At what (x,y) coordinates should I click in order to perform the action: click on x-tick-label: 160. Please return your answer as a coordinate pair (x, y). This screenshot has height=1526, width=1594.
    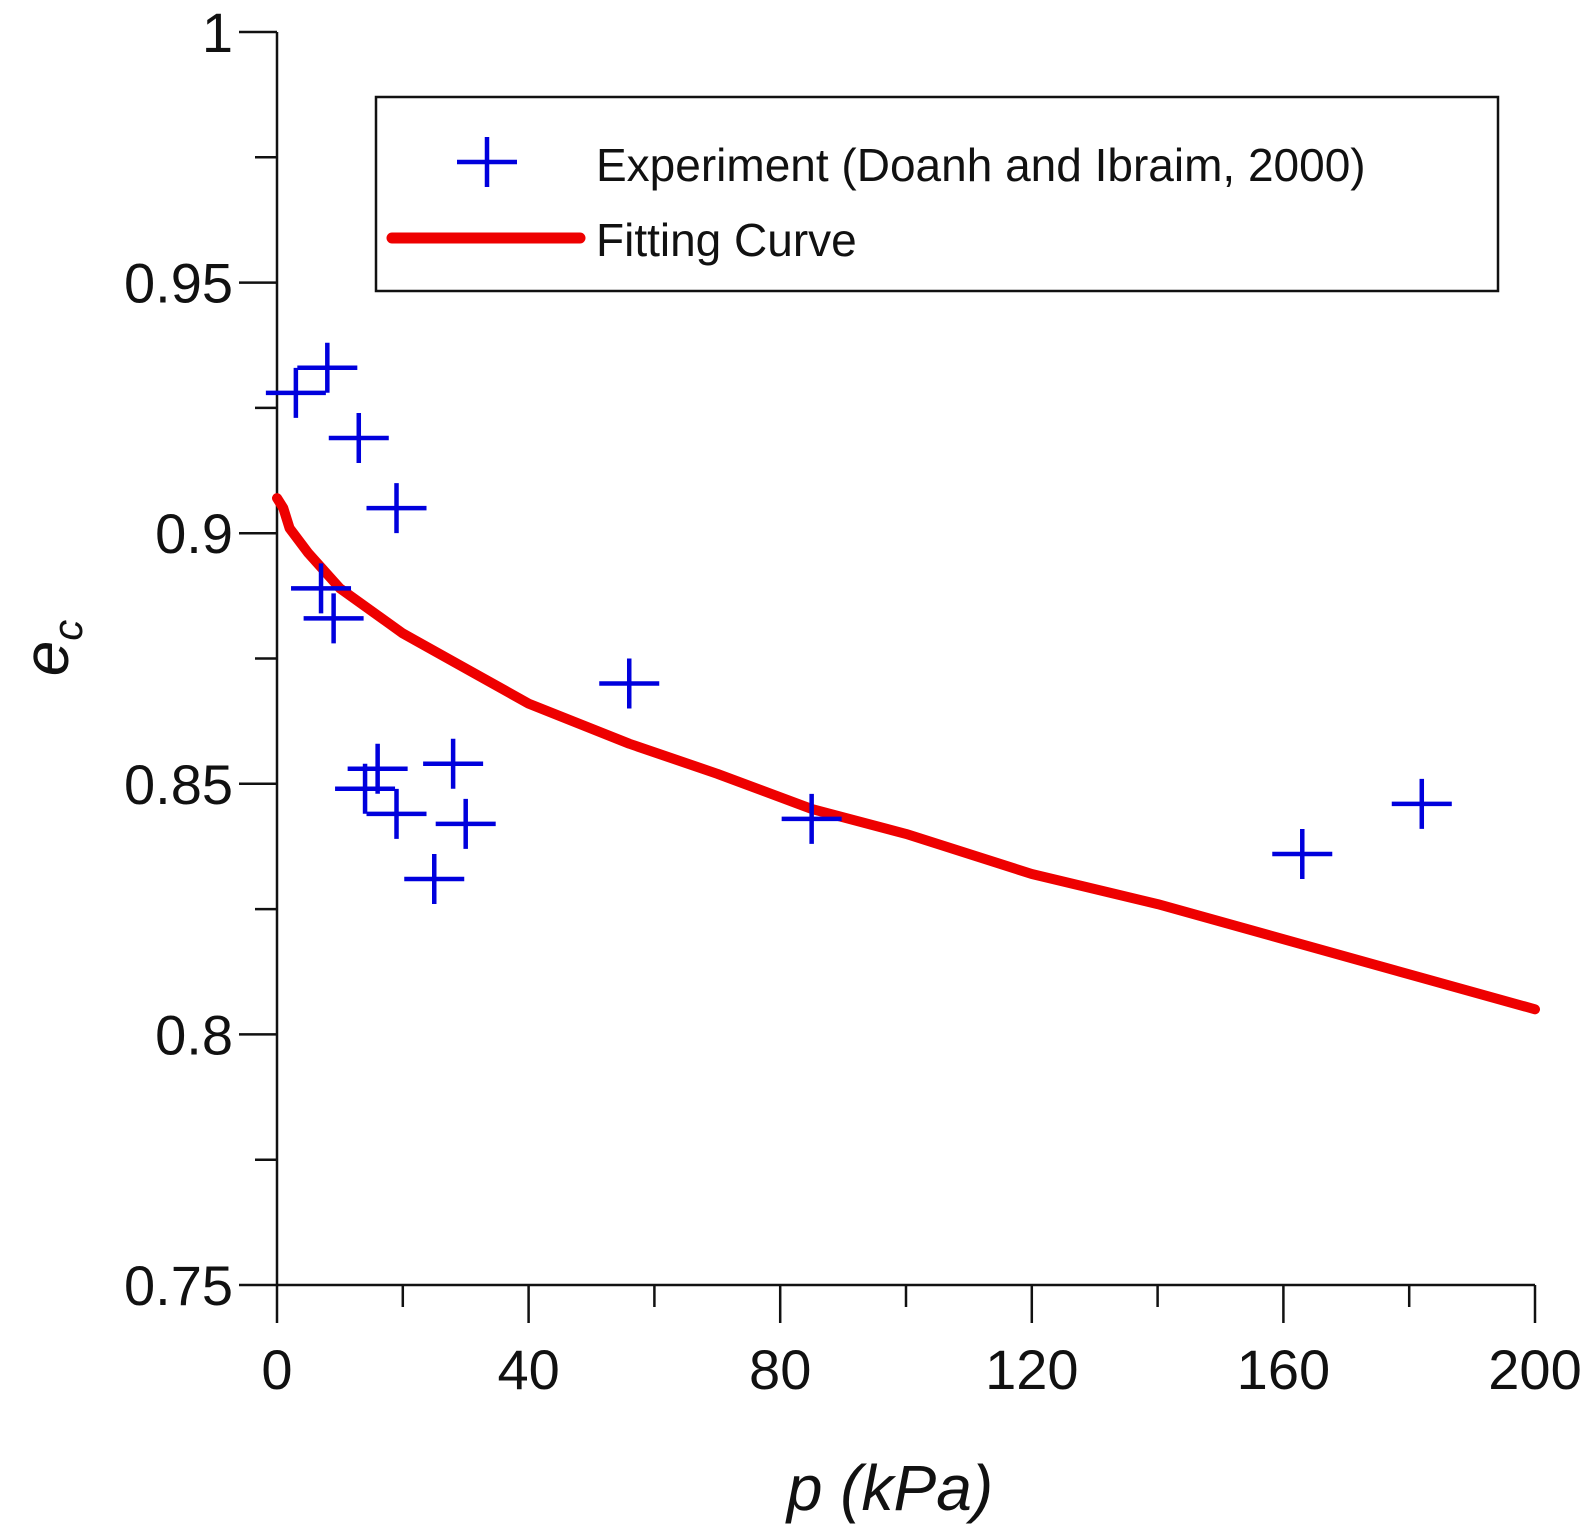
    Looking at the image, I should click on (1283, 1369).